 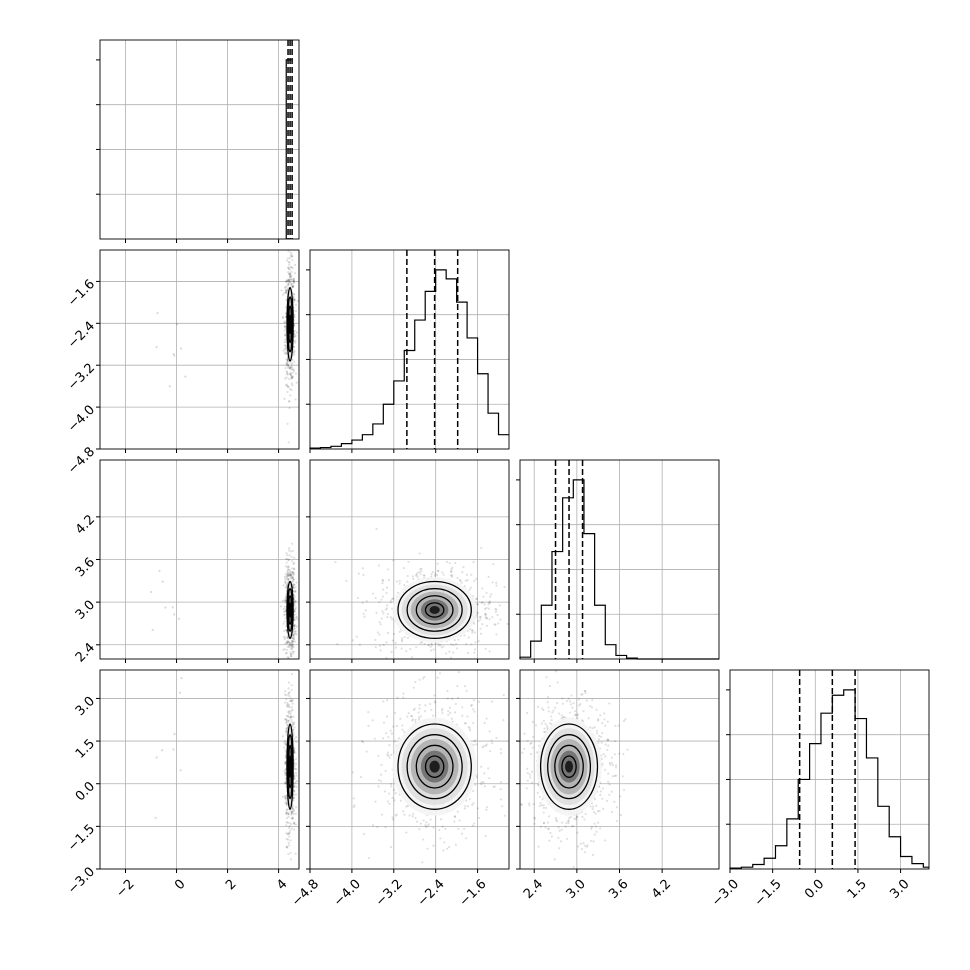 I want to click on density-fill, so click(x=569, y=766).